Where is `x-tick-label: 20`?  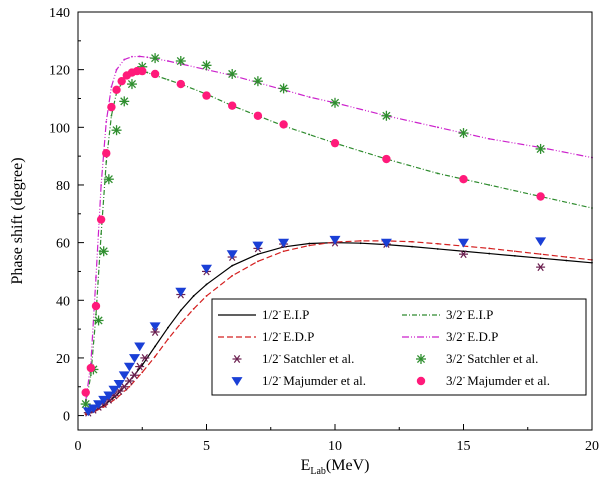
x-tick-label: 20 is located at coordinates (592, 446).